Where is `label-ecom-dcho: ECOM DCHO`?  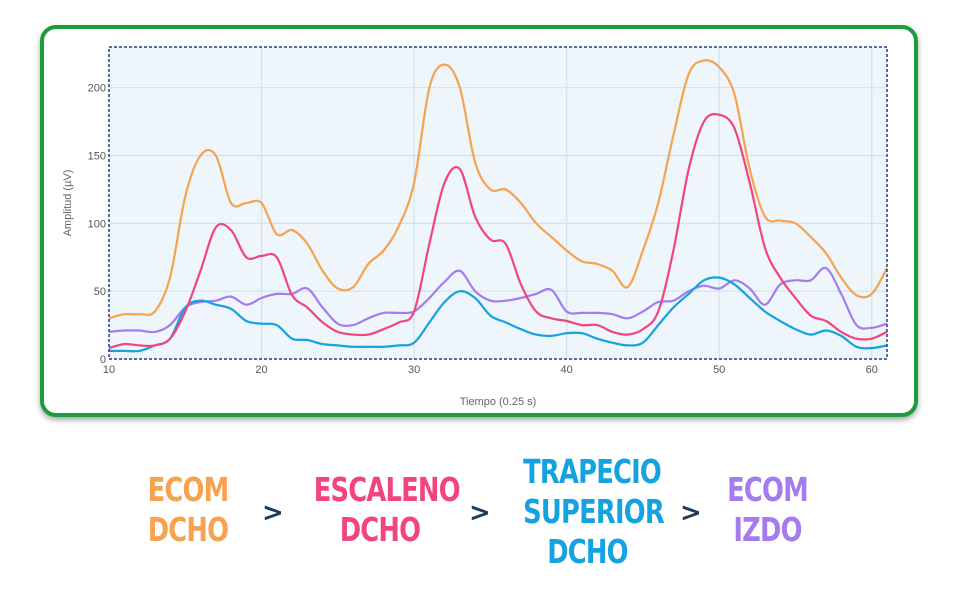 label-ecom-dcho: ECOM DCHO is located at coordinates (188, 510).